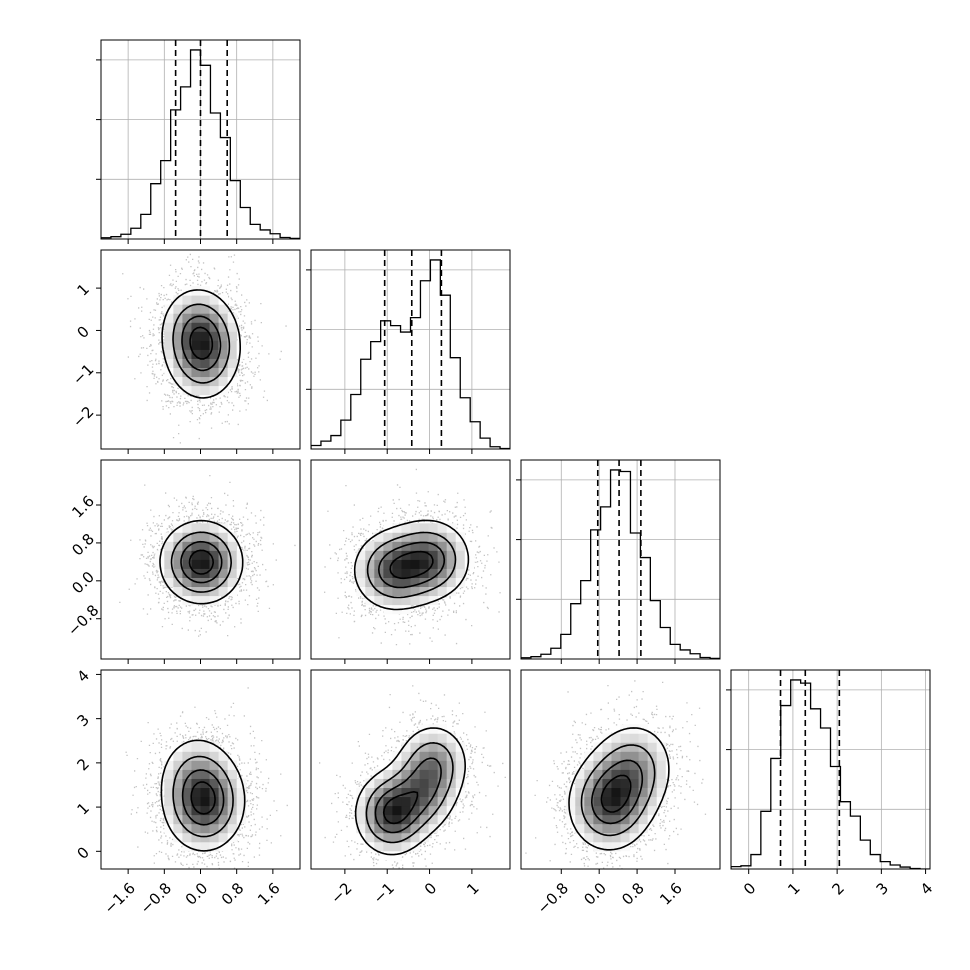  Describe the element at coordinates (82, 675) in the screenshot. I see `y-tick-label: 4` at that location.